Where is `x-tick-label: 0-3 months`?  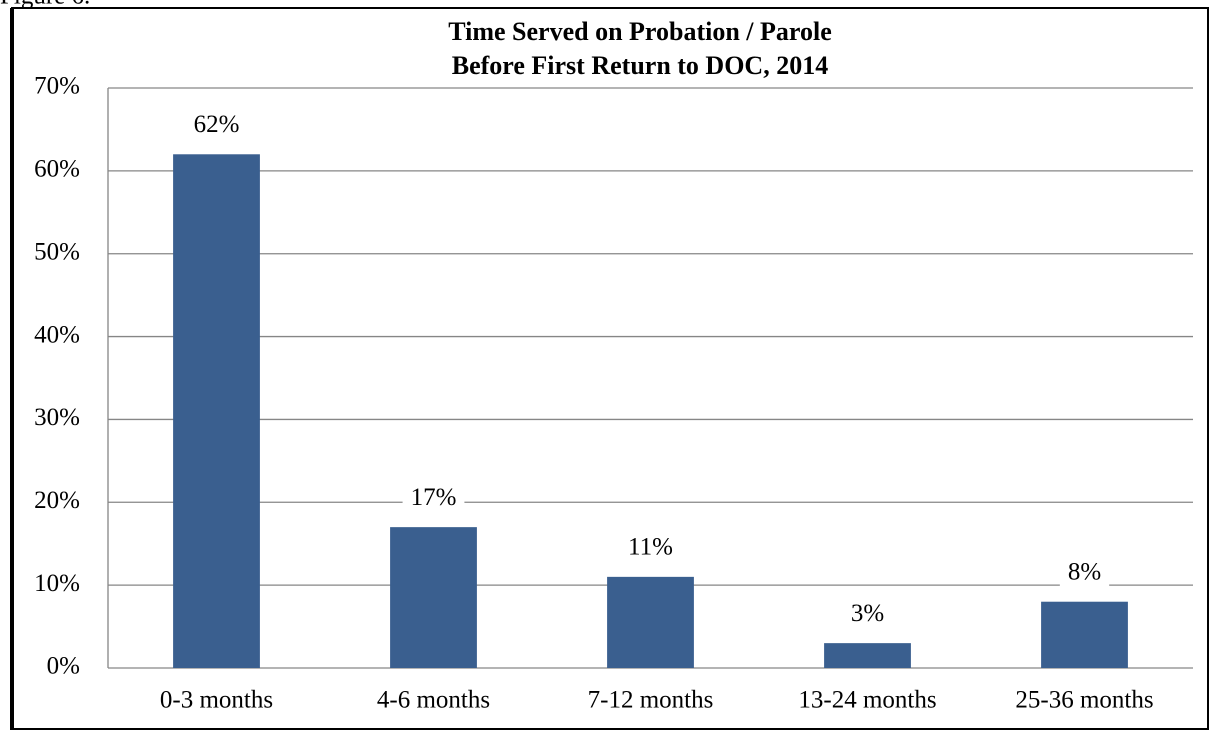
x-tick-label: 0-3 months is located at coordinates (216, 700).